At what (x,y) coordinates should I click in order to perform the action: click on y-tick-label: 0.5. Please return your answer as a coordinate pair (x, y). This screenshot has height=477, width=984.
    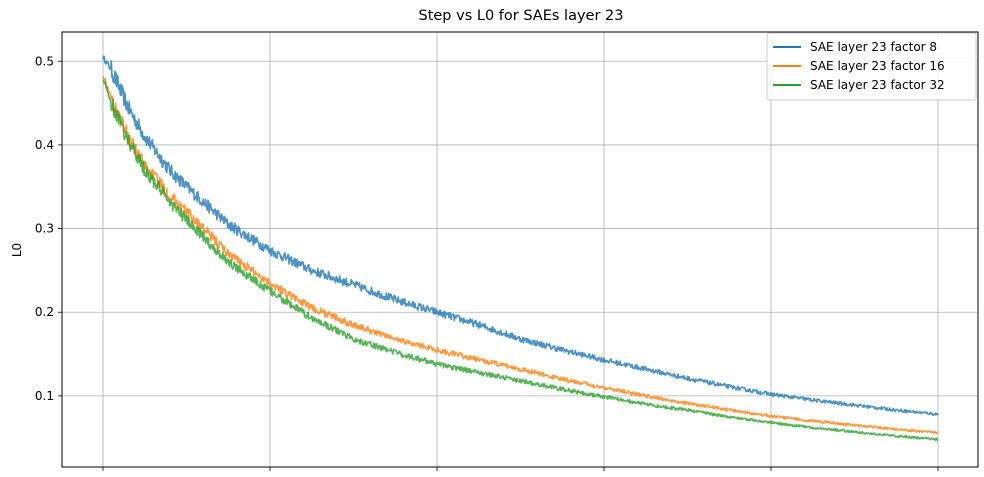
    Looking at the image, I should click on (44, 61).